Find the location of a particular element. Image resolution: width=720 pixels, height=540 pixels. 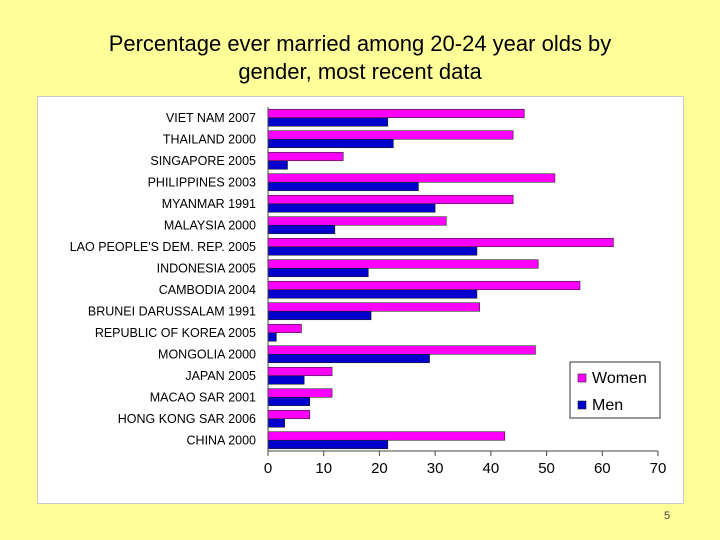

slide-title-line-2: gender, most recent data is located at coordinates (360, 71).